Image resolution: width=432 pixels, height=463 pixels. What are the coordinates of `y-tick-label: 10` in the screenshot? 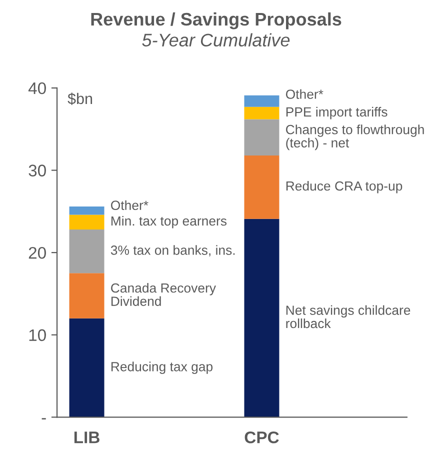 It's located at (37, 335).